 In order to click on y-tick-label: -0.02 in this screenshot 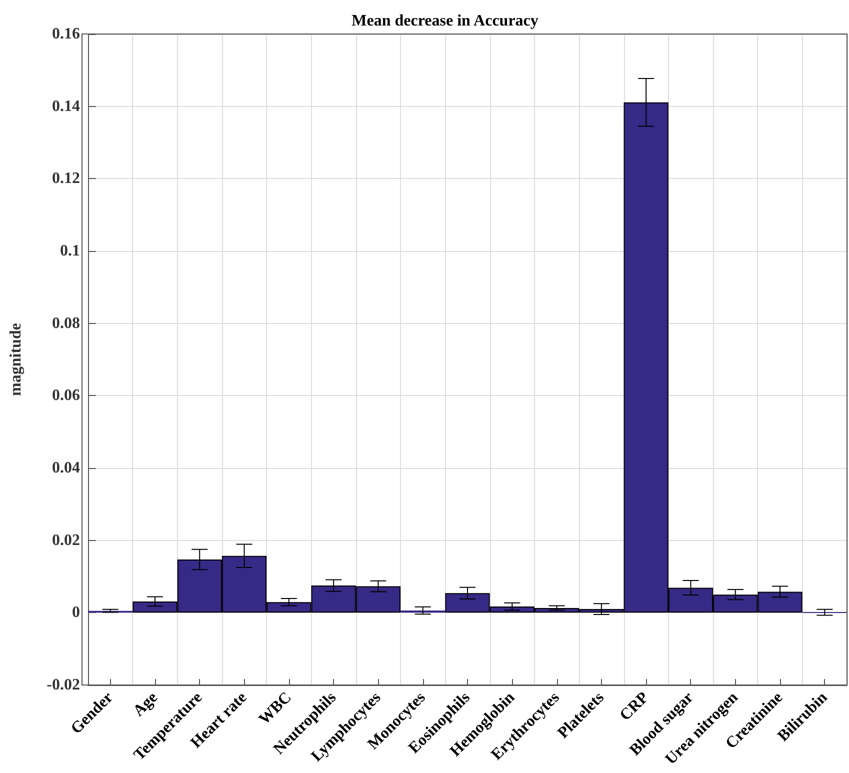, I will do `click(63, 685)`.